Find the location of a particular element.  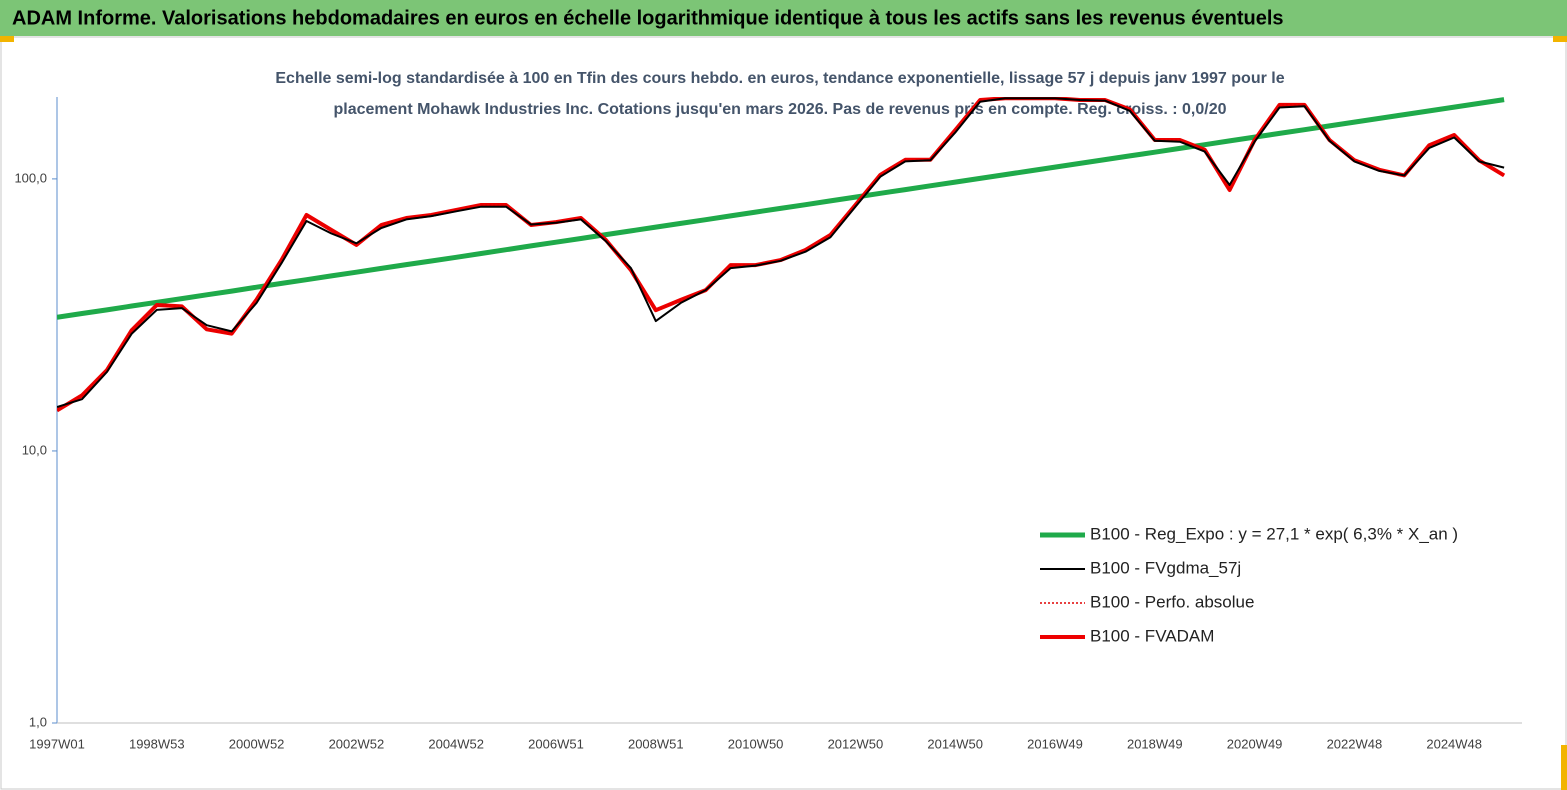

y-tick-label: 1,0 is located at coordinates (38, 721).